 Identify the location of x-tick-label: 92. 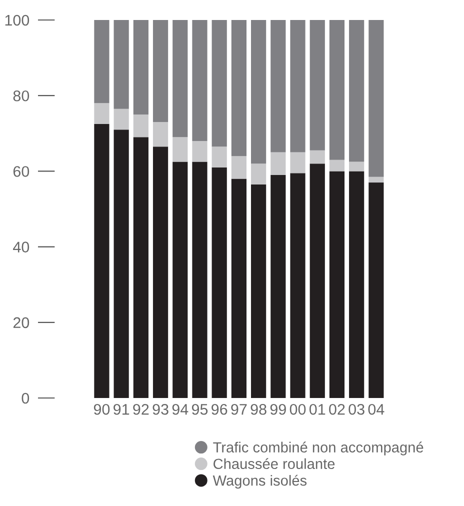
(141, 409).